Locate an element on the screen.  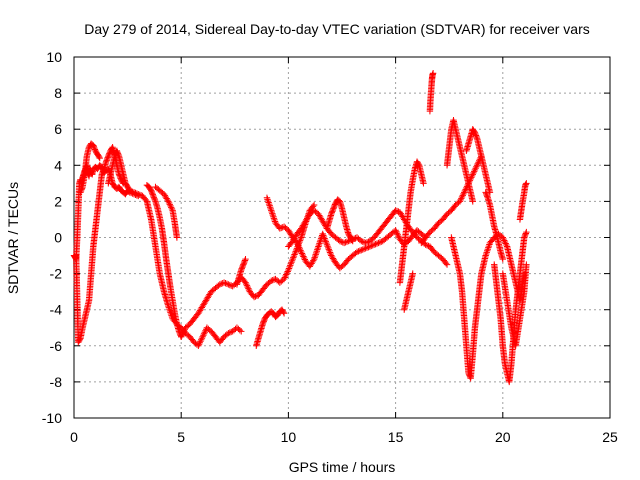
x-axis-label: GPS time / hours is located at coordinates (342, 467).